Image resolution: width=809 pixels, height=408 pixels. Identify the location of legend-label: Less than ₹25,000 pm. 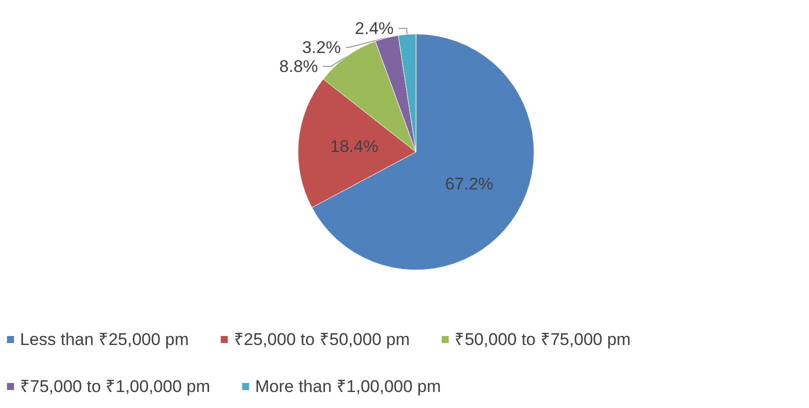
(104, 339).